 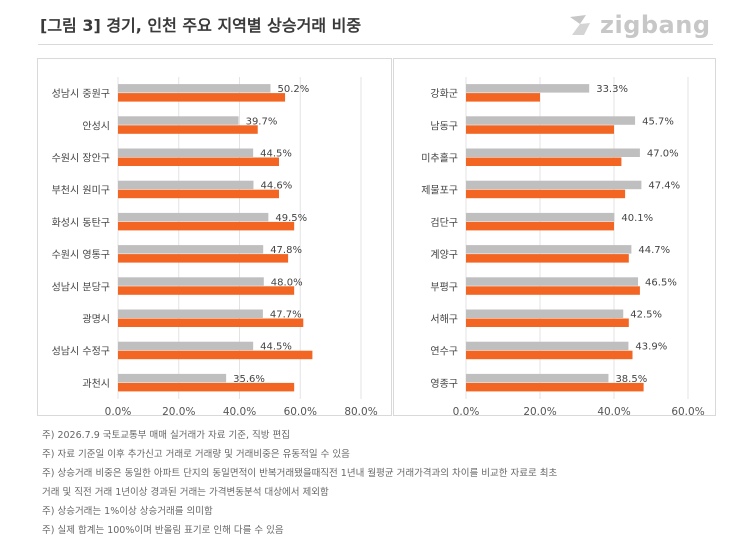 I want to click on category-label: 광명시, so click(x=96, y=320).